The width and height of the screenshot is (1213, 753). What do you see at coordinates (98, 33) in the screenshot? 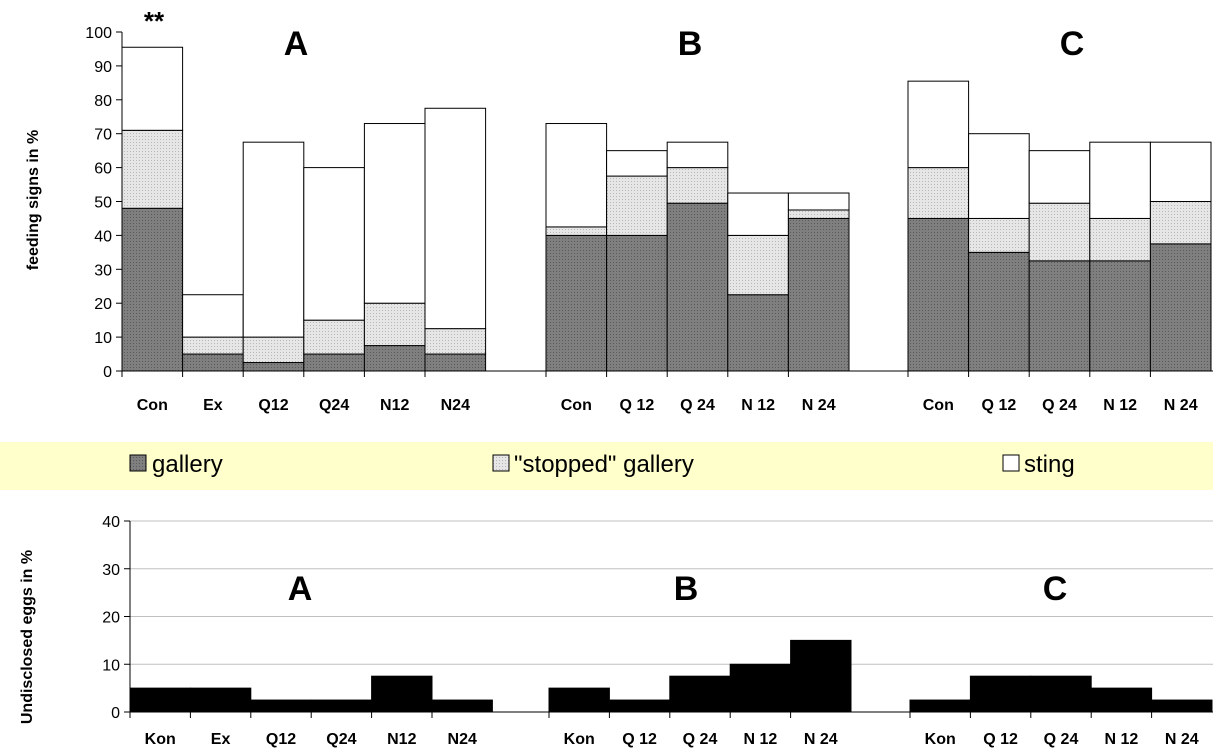
I see `top-y-tick-label: 100` at bounding box center [98, 33].